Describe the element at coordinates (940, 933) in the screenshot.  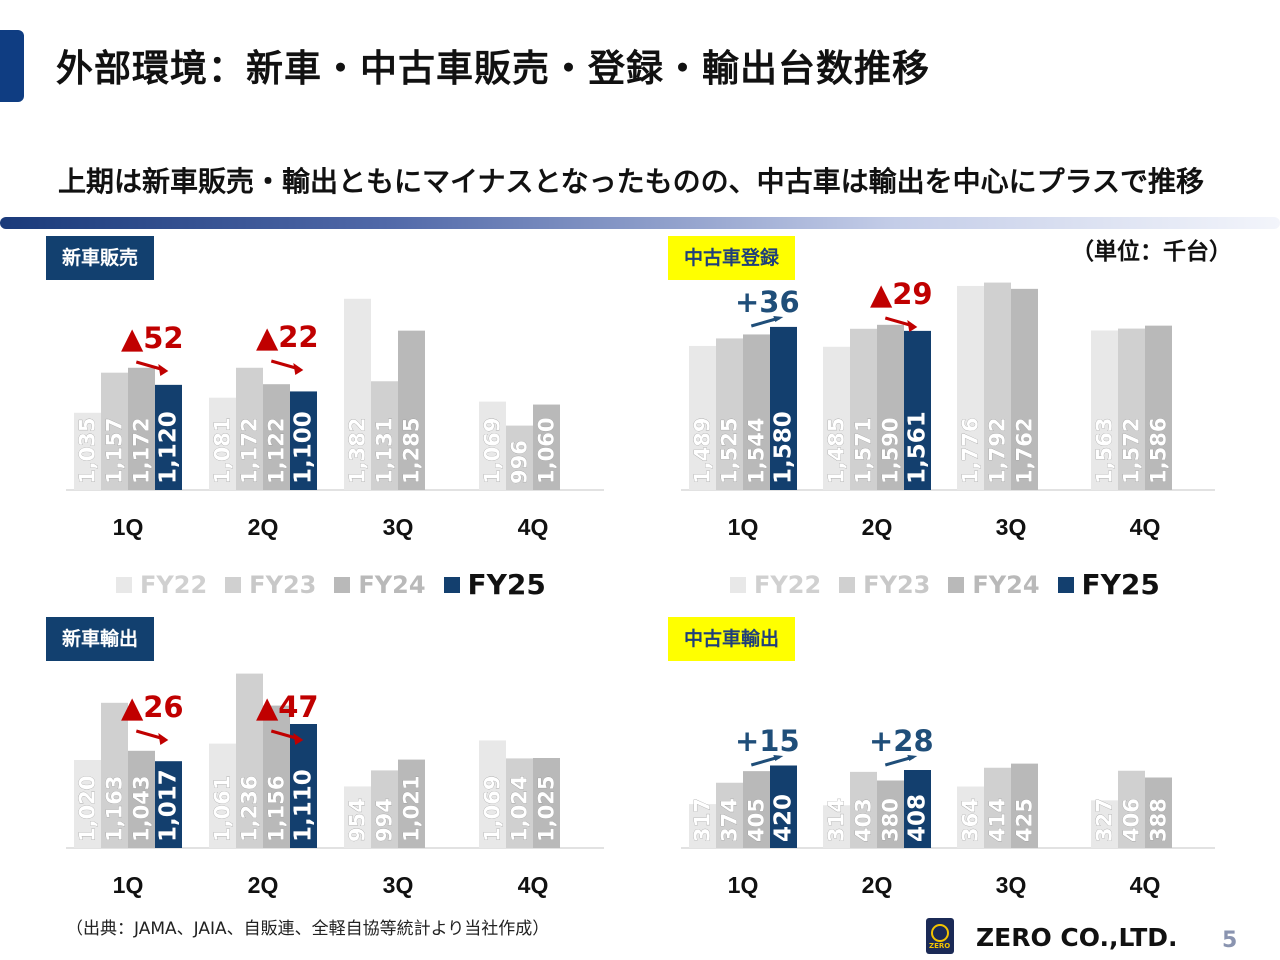
I see `logo-ring-icon` at that location.